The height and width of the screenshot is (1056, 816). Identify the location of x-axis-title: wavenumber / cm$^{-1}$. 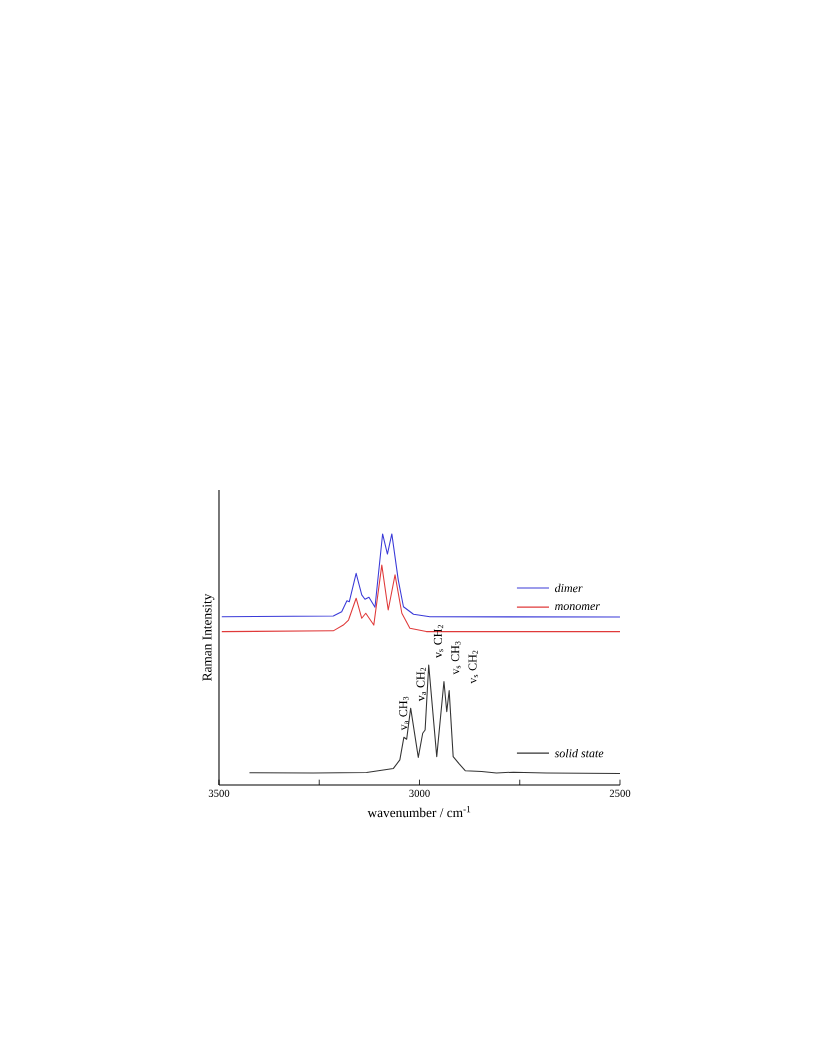
(419, 812).